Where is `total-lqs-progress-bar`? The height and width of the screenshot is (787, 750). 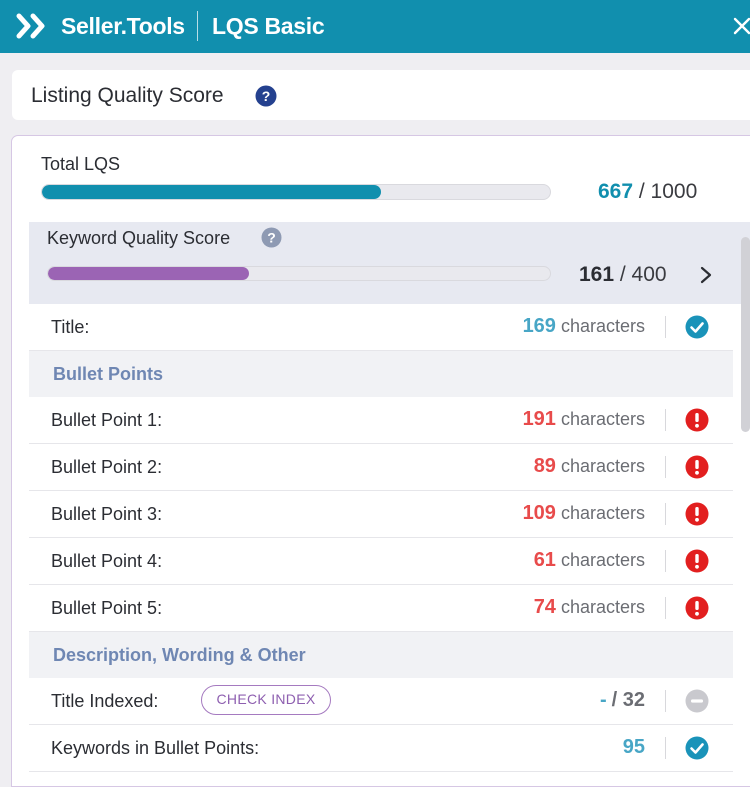
total-lqs-progress-bar is located at coordinates (296, 192).